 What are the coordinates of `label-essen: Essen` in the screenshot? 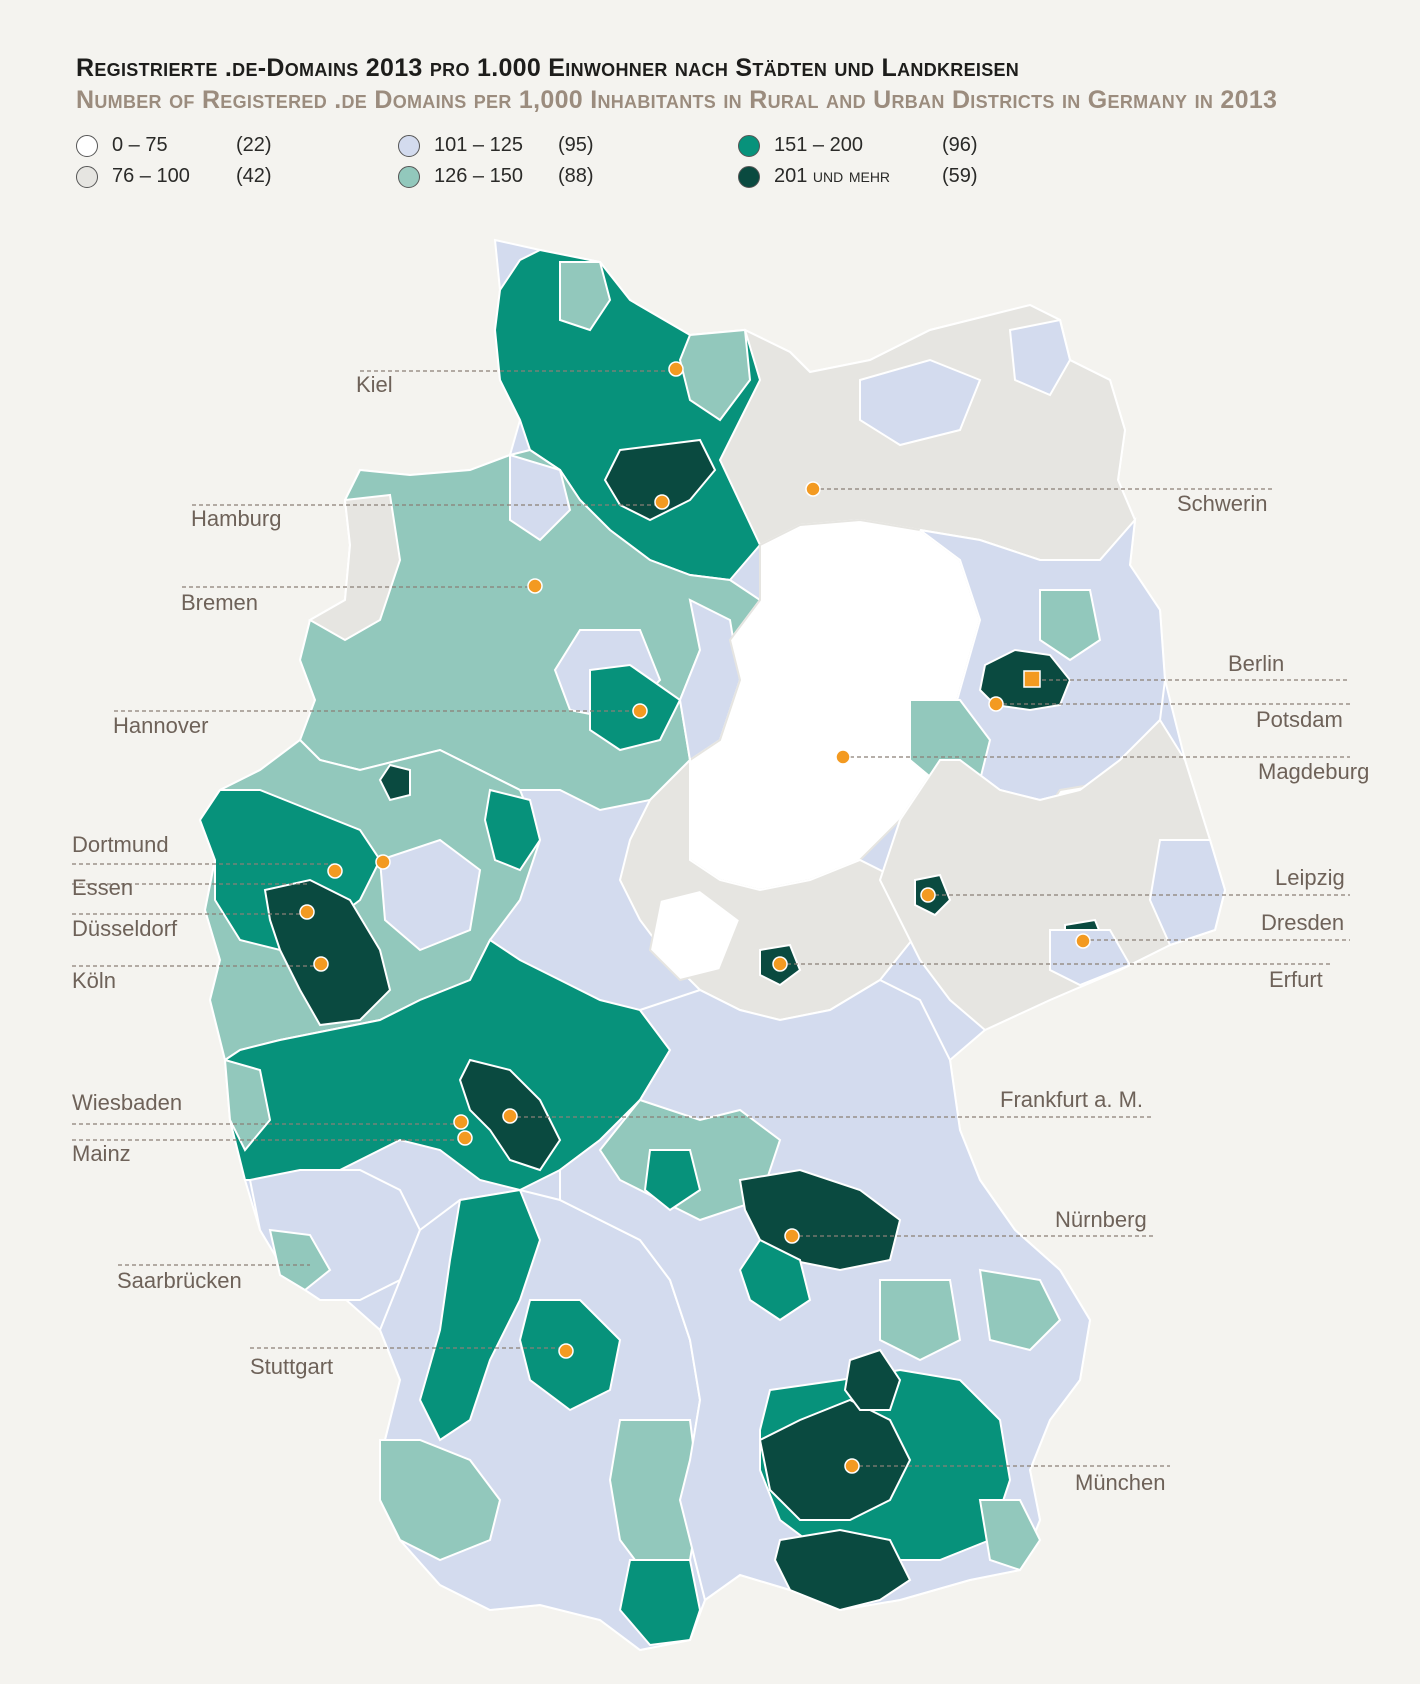 It's located at (103, 887).